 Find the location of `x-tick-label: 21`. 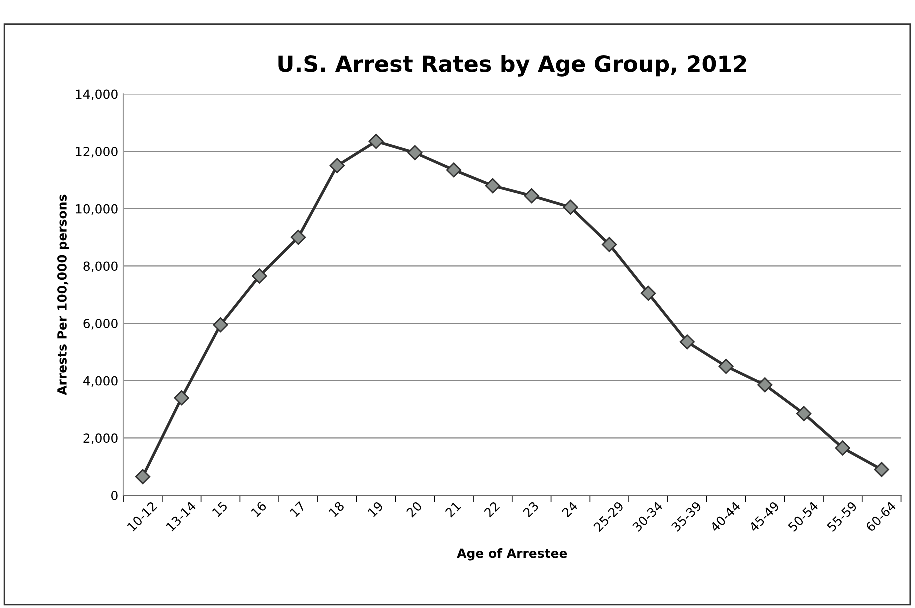

x-tick-label: 21 is located at coordinates (453, 509).